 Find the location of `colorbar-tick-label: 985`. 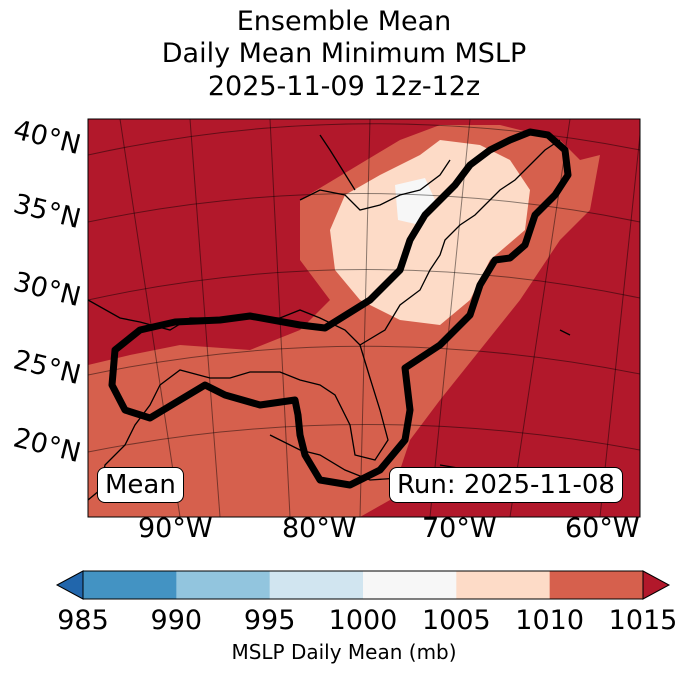

colorbar-tick-label: 985 is located at coordinates (83, 620).